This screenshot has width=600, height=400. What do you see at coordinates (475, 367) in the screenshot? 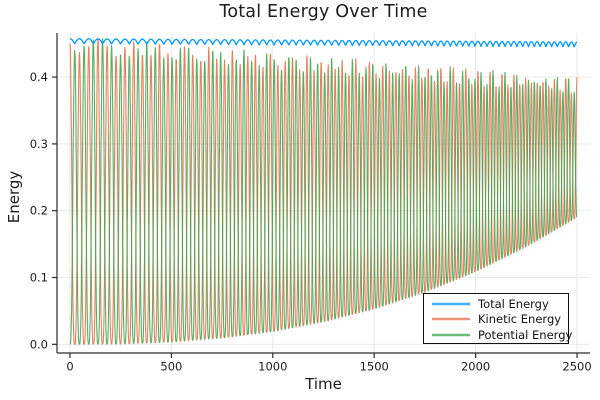
I see `x-tick-label: 2000` at bounding box center [475, 367].